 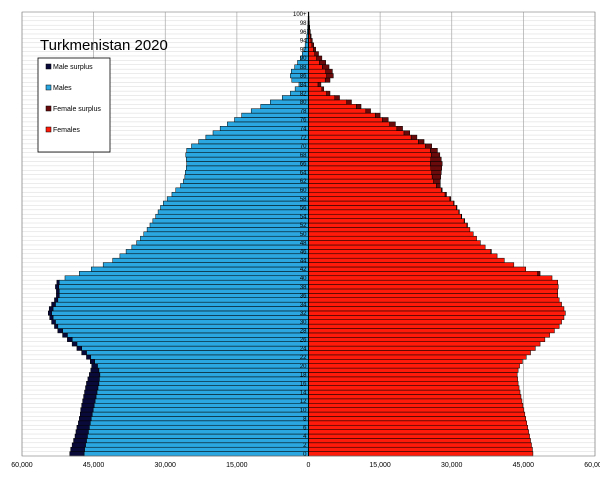 I want to click on age-label: 44, so click(x=303, y=261).